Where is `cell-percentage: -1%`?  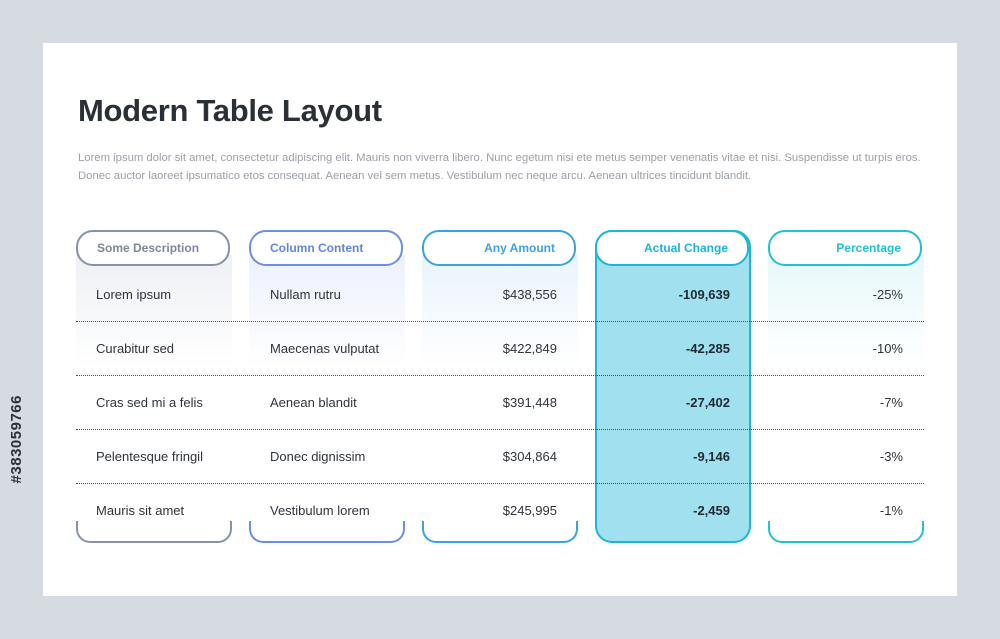
cell-percentage: -1% is located at coordinates (891, 510).